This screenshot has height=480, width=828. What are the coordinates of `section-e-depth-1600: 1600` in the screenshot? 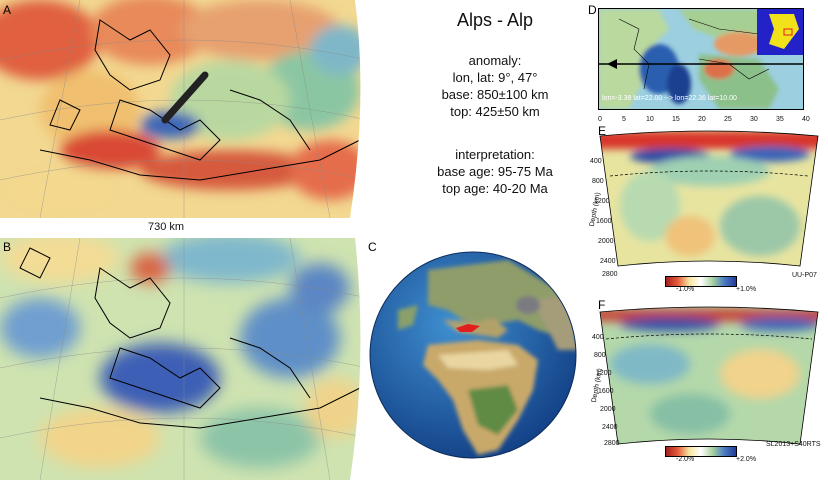 It's located at (604, 221).